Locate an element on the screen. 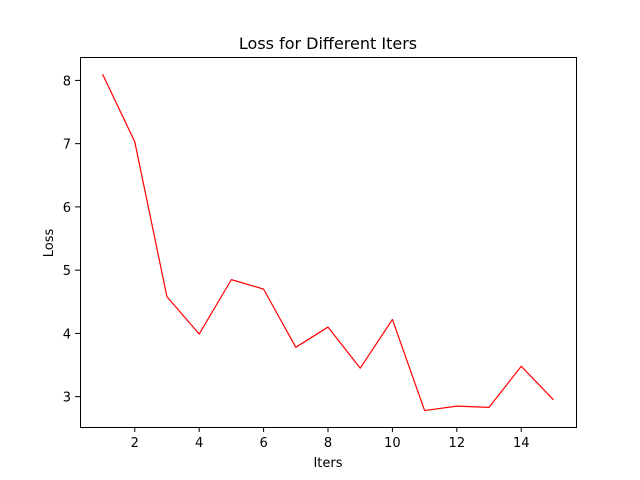 This screenshot has height=480, width=640. y-tick-label: 4 is located at coordinates (67, 334).